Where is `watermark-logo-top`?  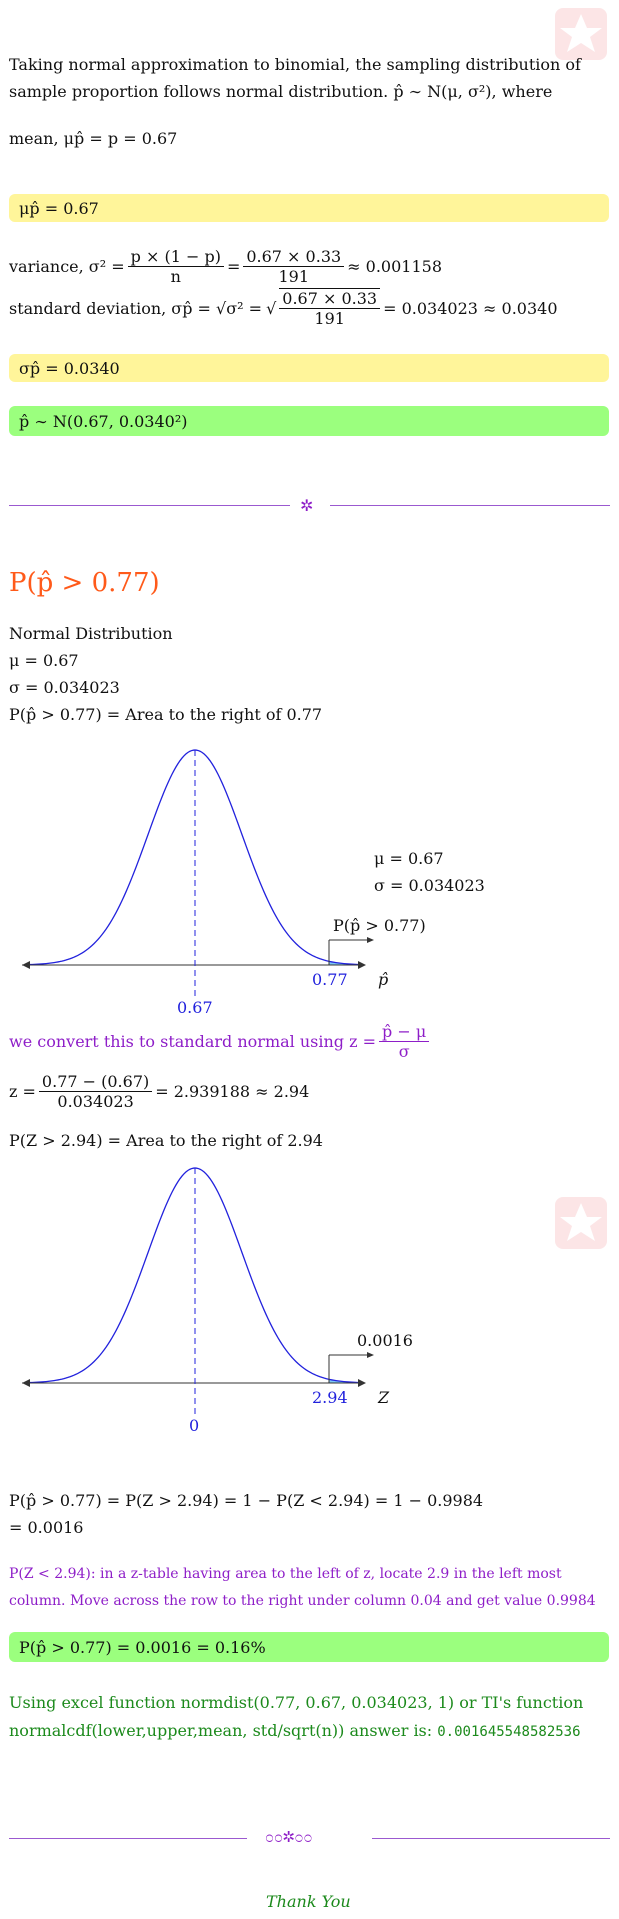 watermark-logo-top is located at coordinates (581, 36).